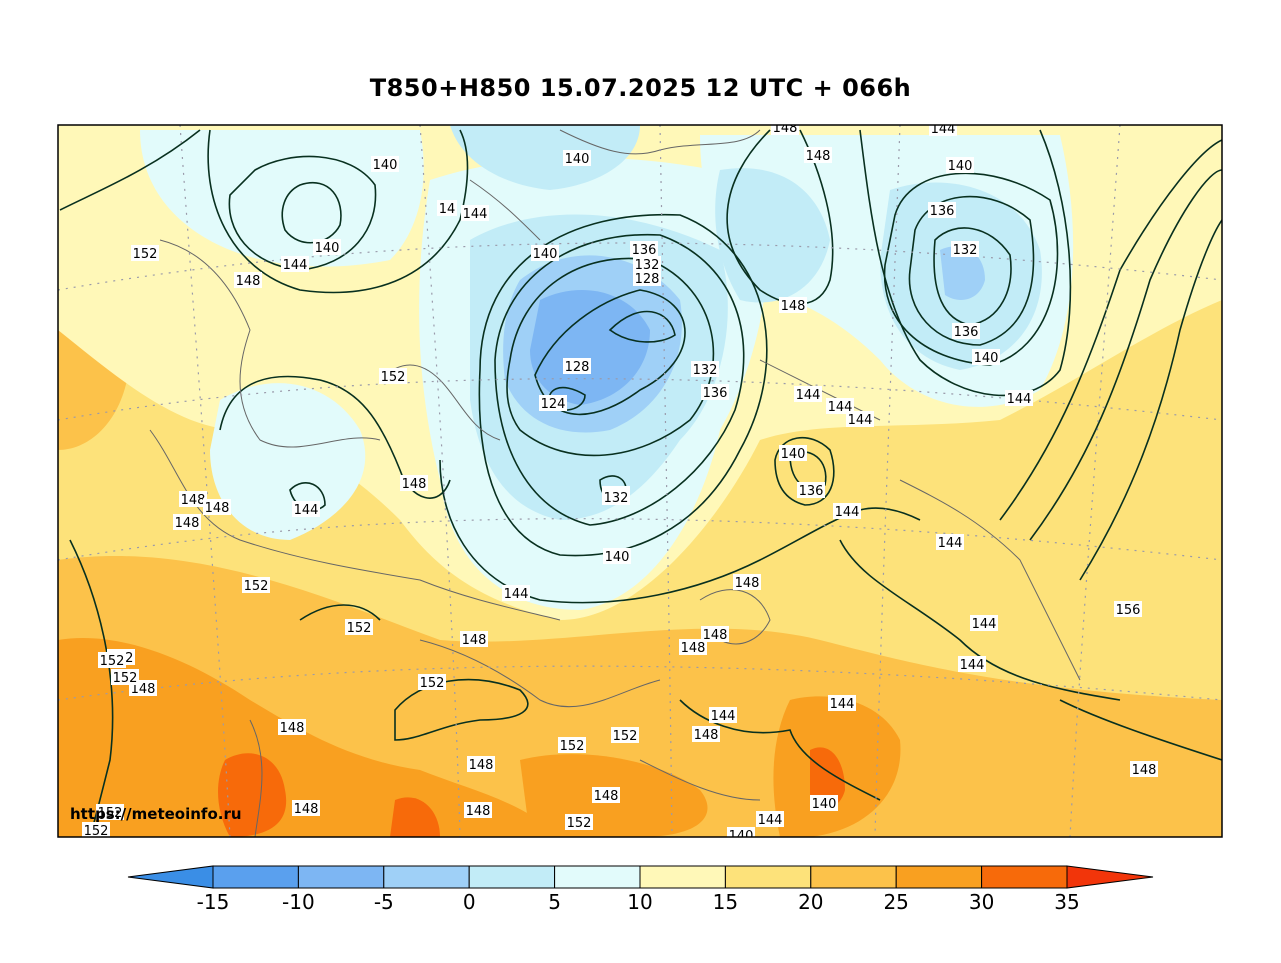 The height and width of the screenshot is (963, 1281). What do you see at coordinates (447, 208) in the screenshot?
I see `contour-label: 14` at bounding box center [447, 208].